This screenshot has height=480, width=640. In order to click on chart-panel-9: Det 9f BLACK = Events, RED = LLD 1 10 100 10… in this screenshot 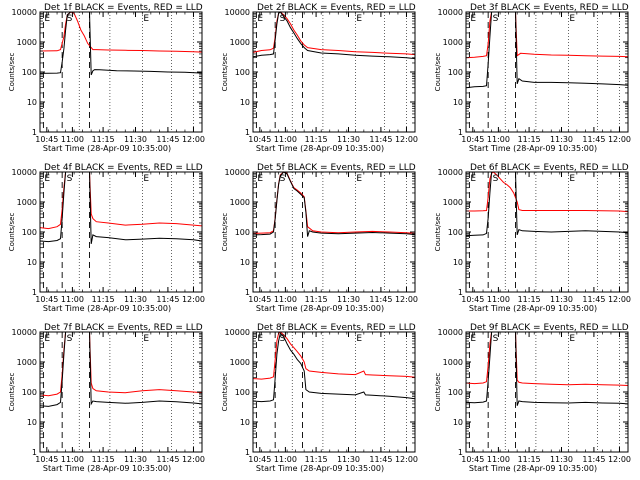, I will do `click(532, 398)`.